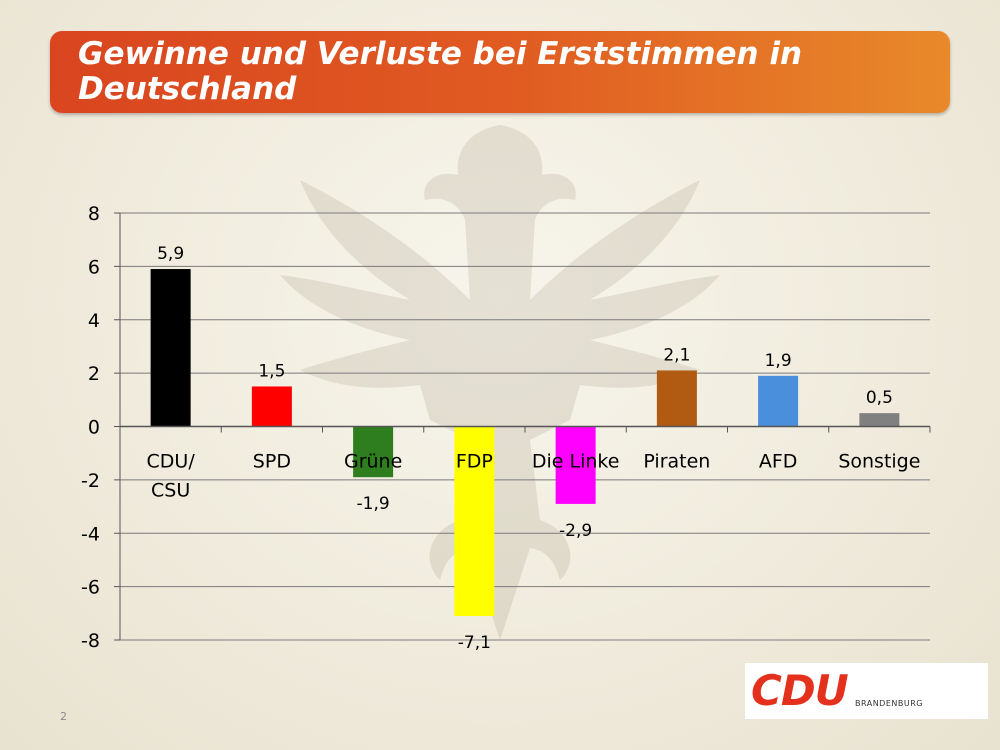 This screenshot has height=750, width=1000. Describe the element at coordinates (63, 716) in the screenshot. I see `page-number: 2` at that location.